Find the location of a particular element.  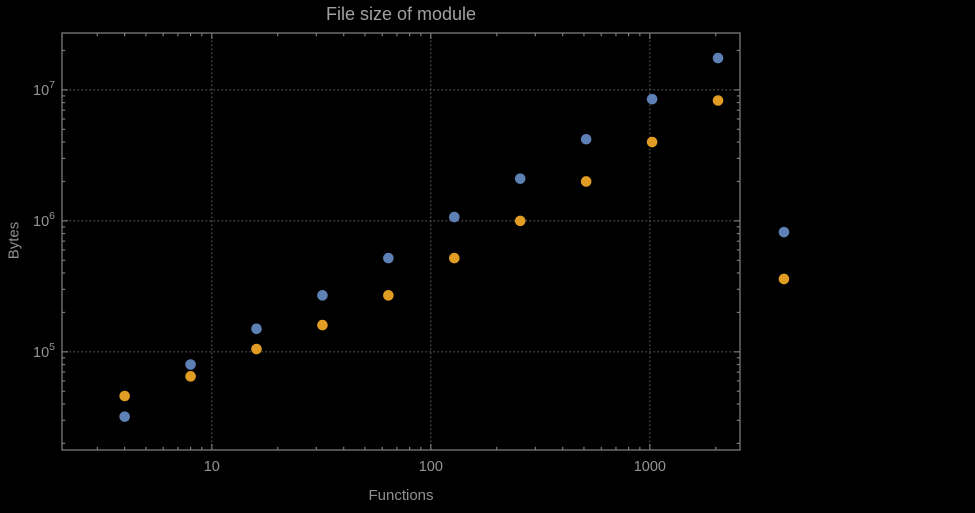

x-tick-label: 1000 is located at coordinates (650, 467).